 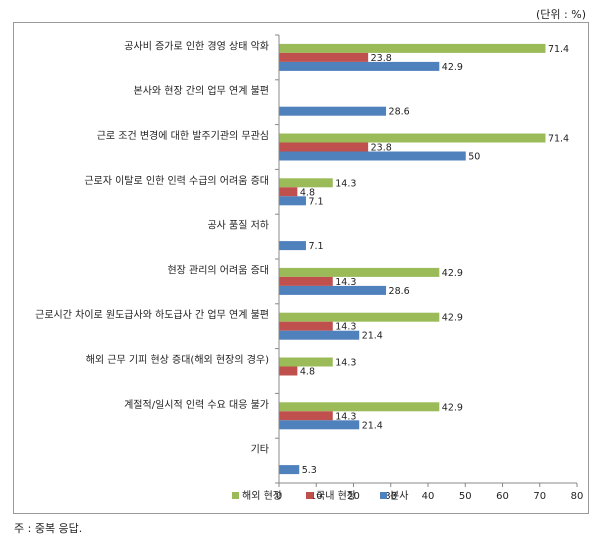 I want to click on legend-label: 국내 현장, so click(x=336, y=496).